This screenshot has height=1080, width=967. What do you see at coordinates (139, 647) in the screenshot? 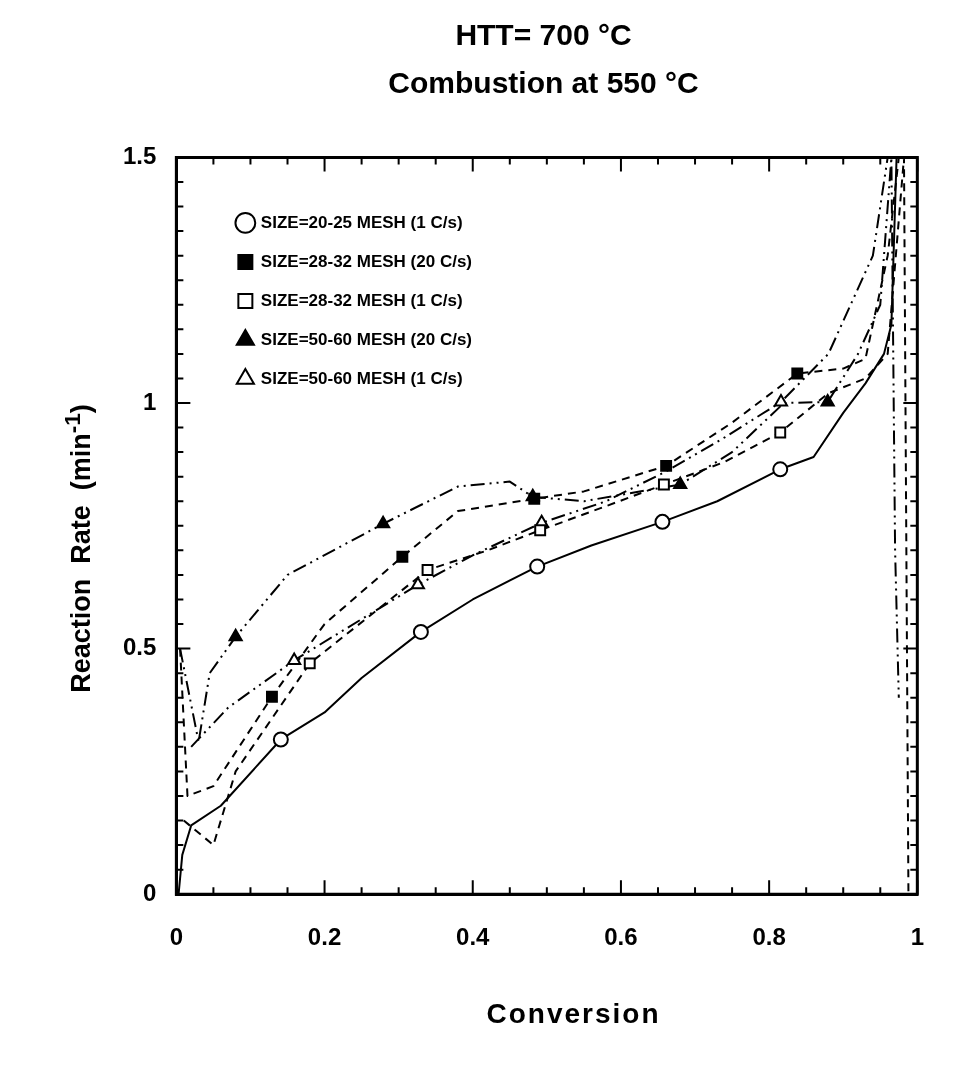
I see `y-tick-label: 0.5` at bounding box center [139, 647].